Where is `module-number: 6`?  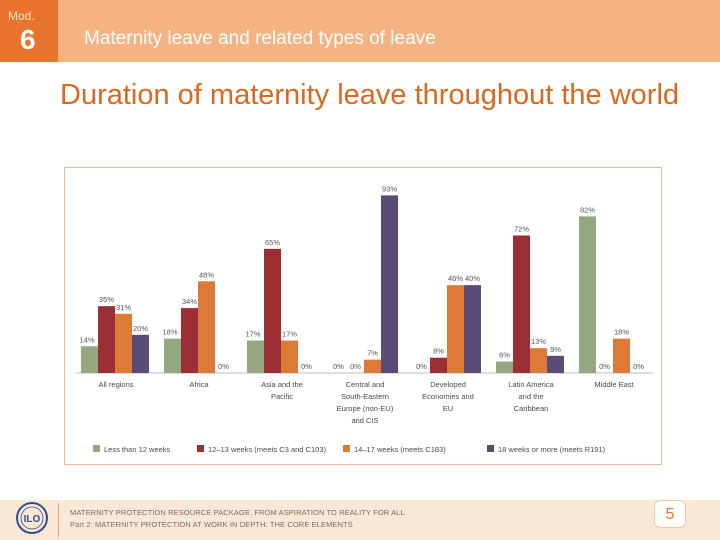 module-number: 6 is located at coordinates (28, 39).